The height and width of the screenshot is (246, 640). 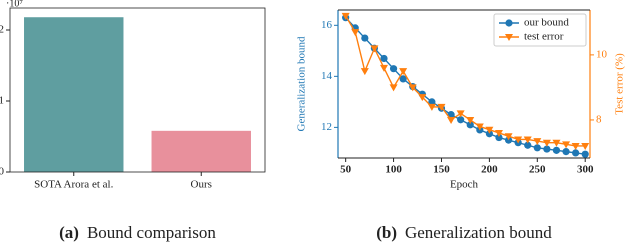 I want to click on x-tick-label: 50, so click(x=346, y=170).